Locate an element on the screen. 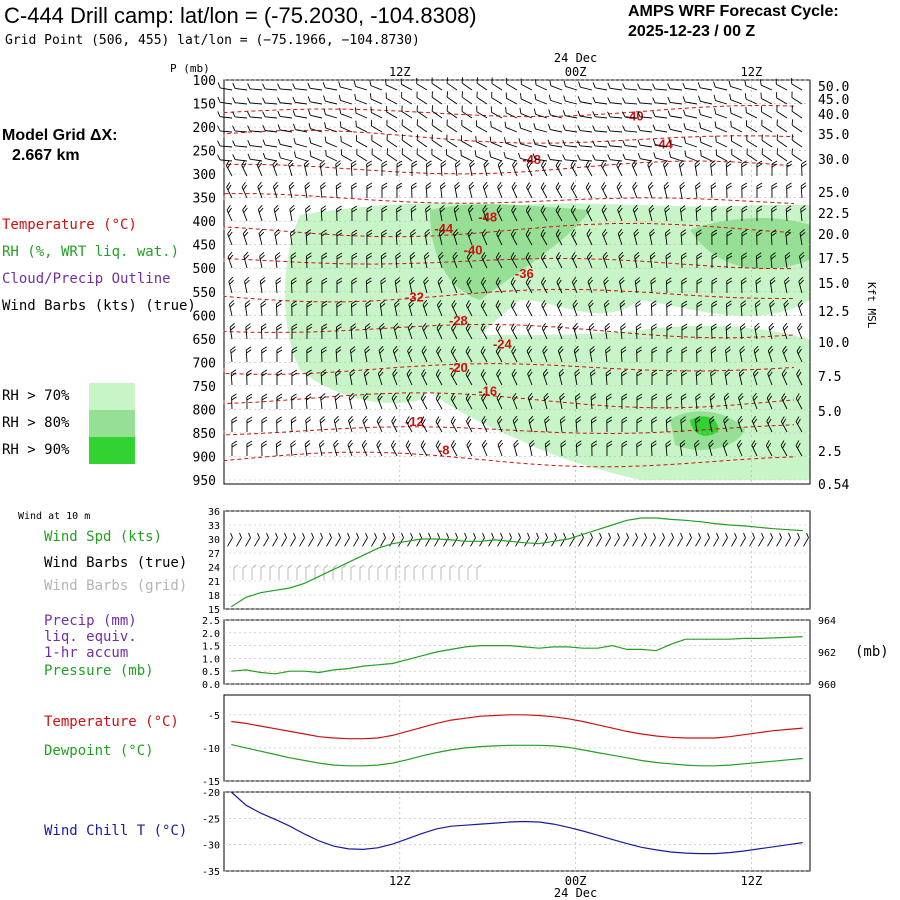 Image resolution: width=900 pixels, height=900 pixels. model-grid-value: 2.667 km is located at coordinates (46, 155).